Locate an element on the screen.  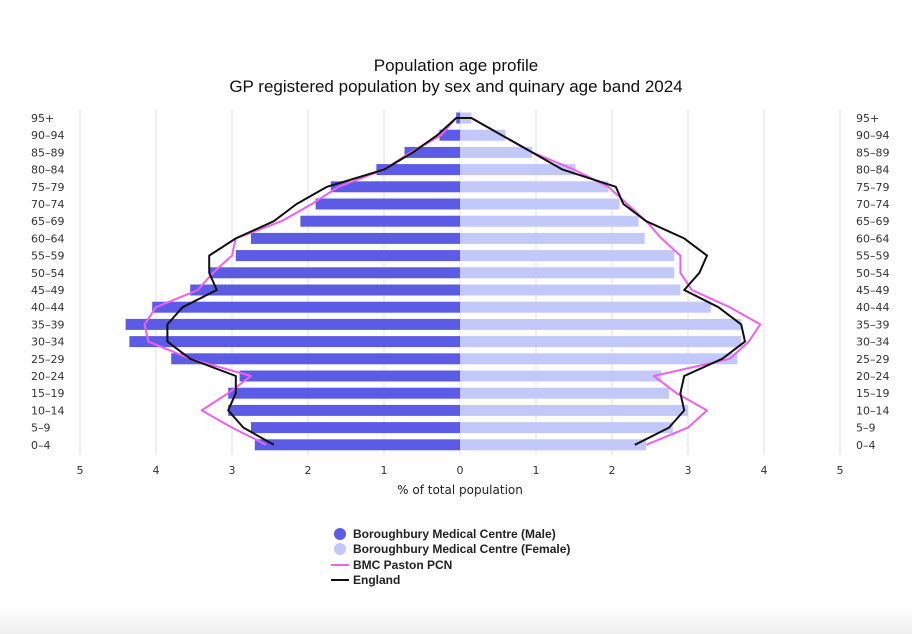
y-tick-label-left: 75–79 is located at coordinates (48, 187).